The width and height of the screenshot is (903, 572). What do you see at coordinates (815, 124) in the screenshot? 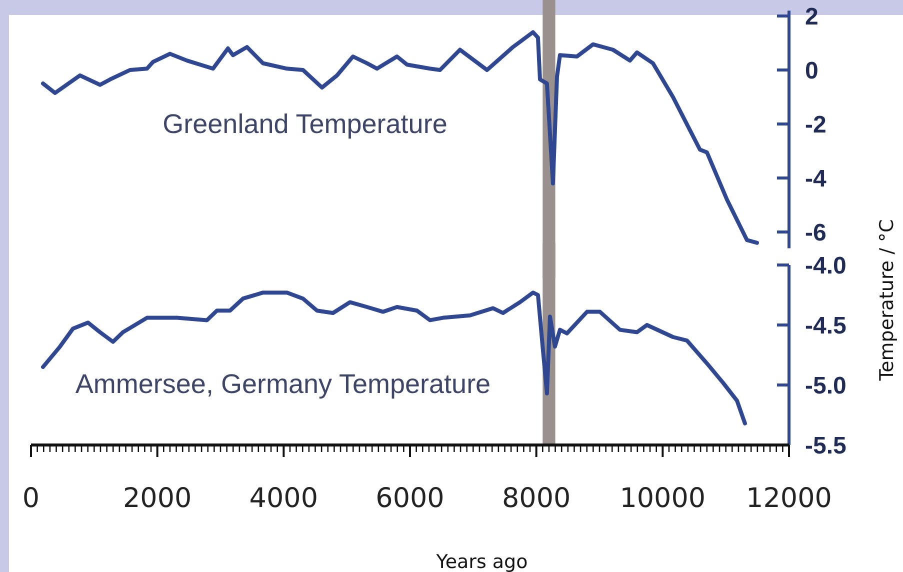
I see `y-tick-label: -2` at bounding box center [815, 124].